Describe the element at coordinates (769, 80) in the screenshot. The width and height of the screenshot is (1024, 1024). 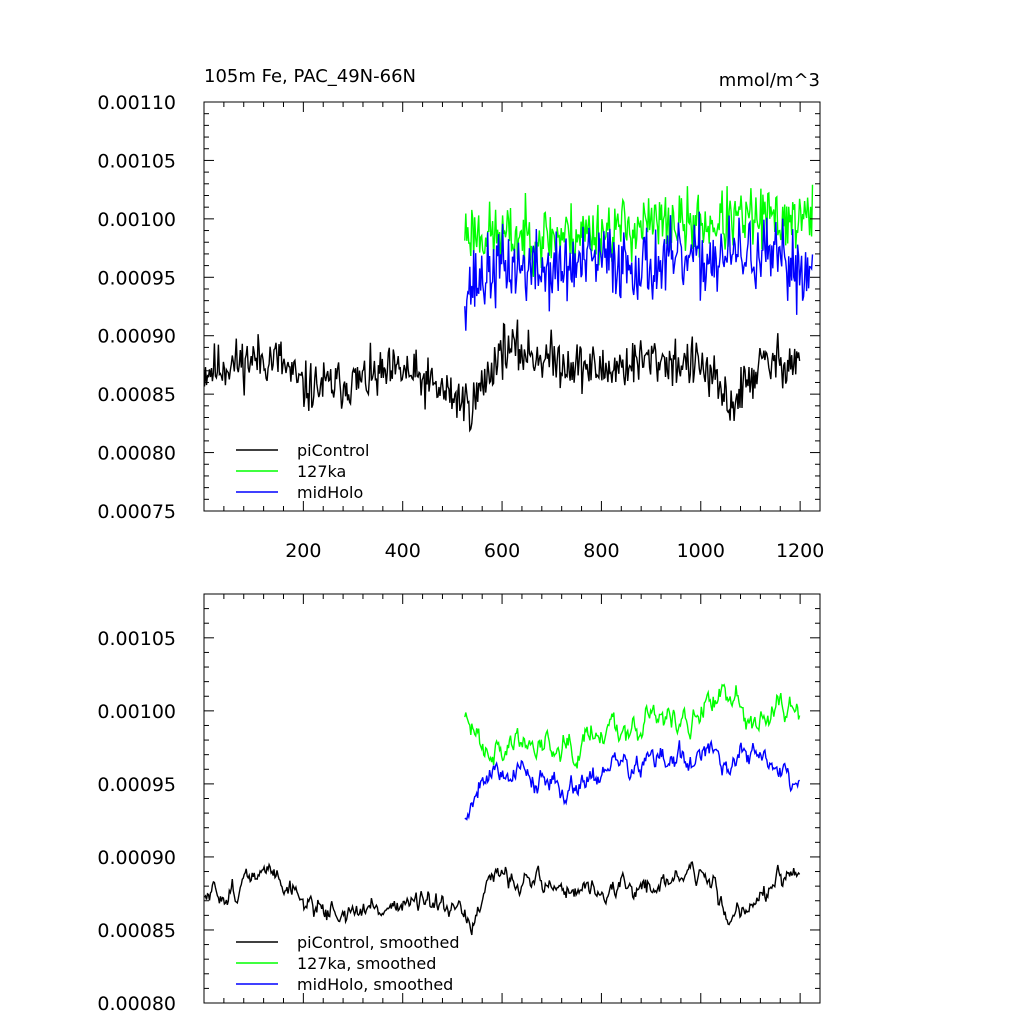
I see `units-label: mmol/m^3` at that location.